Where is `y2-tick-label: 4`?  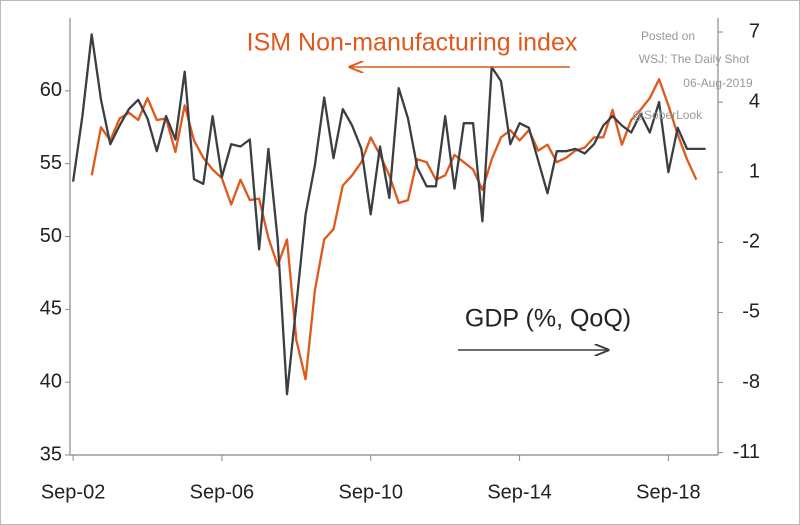
y2-tick-label: 4 is located at coordinates (754, 101).